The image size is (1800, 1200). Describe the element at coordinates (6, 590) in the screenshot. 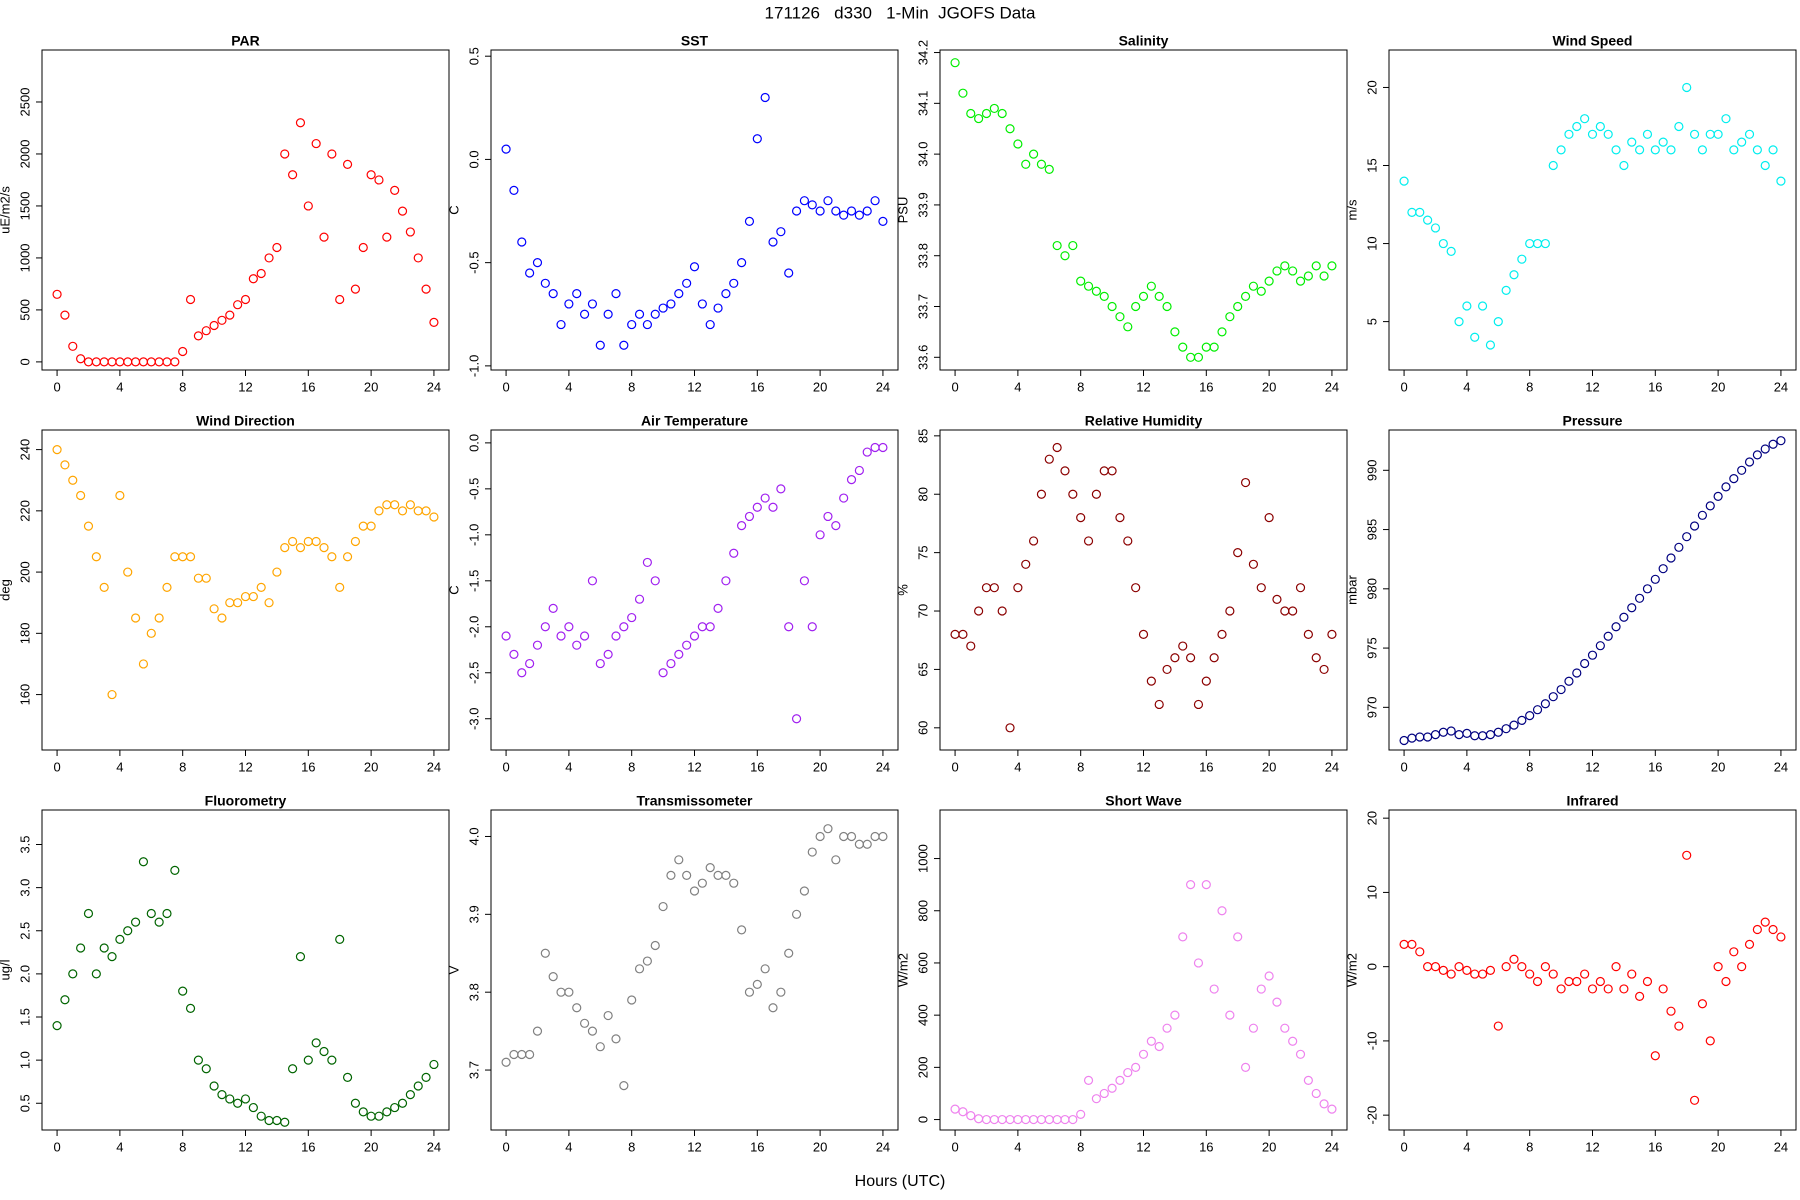

I see `y-axis-label: deg` at that location.